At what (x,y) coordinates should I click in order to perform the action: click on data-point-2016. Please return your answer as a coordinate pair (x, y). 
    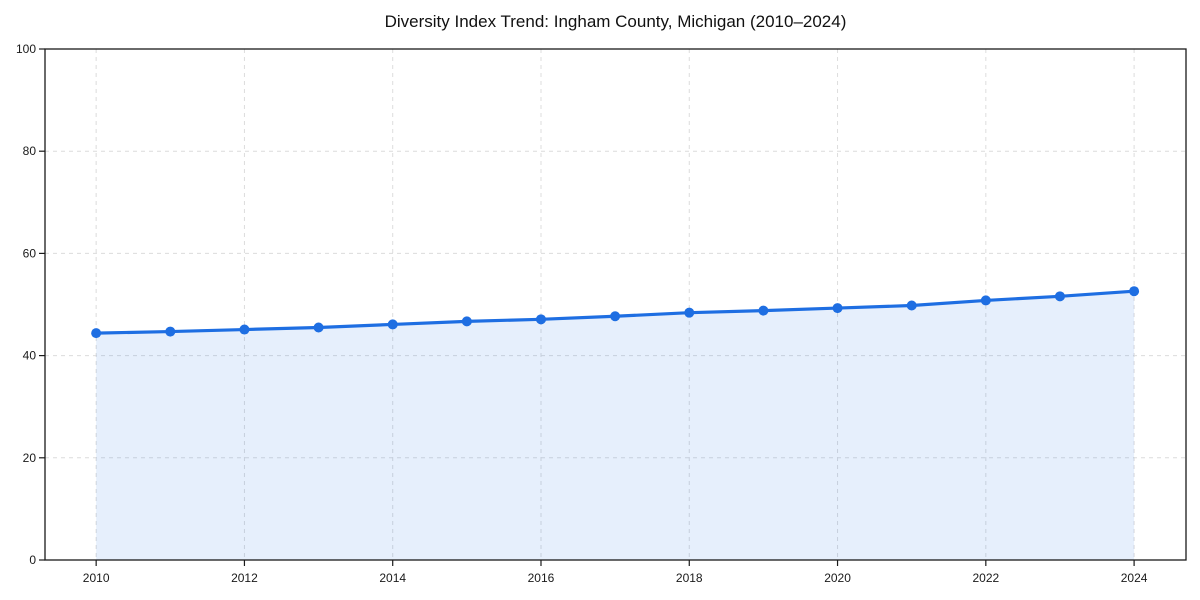
    Looking at the image, I should click on (540, 319).